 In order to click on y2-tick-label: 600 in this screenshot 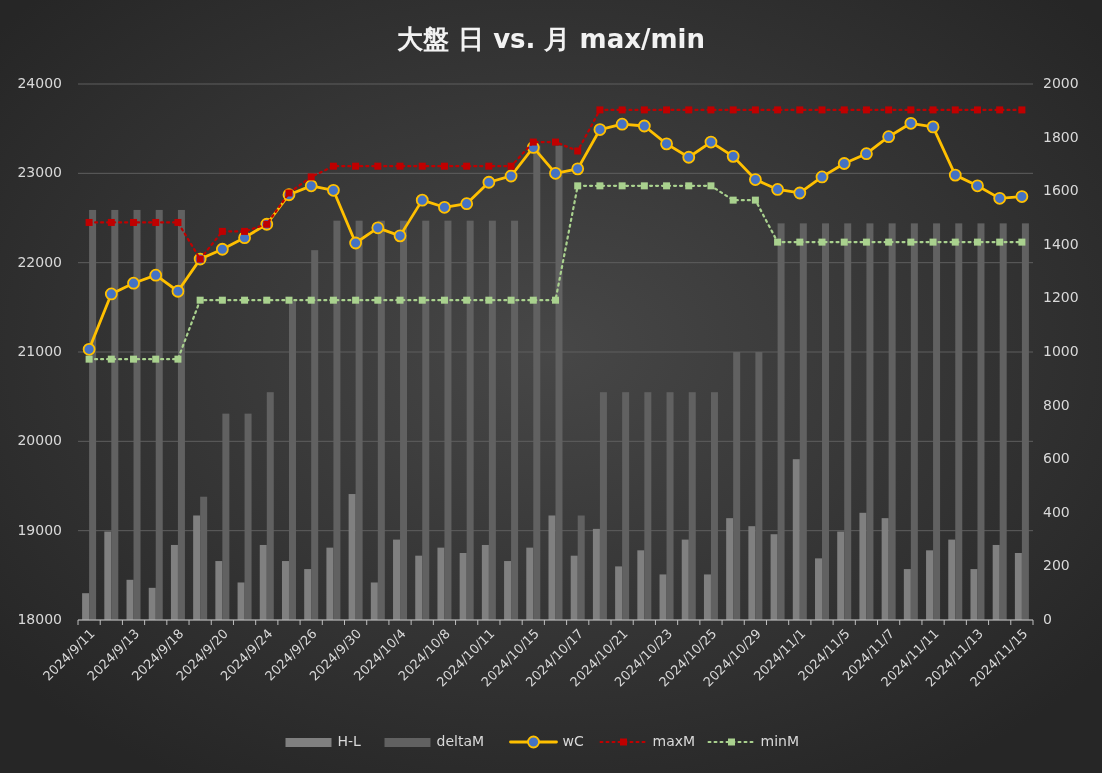, I will do `click(1056, 458)`.